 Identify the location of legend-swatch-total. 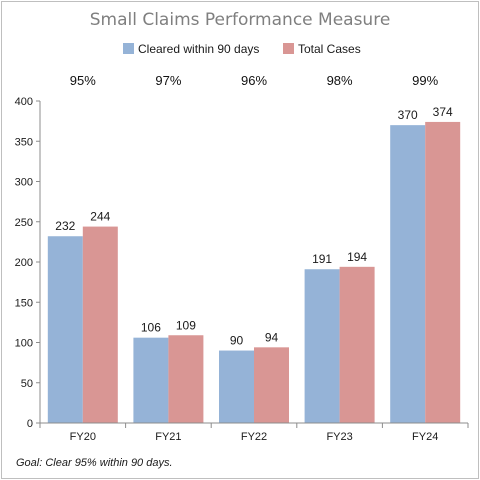
(288, 48).